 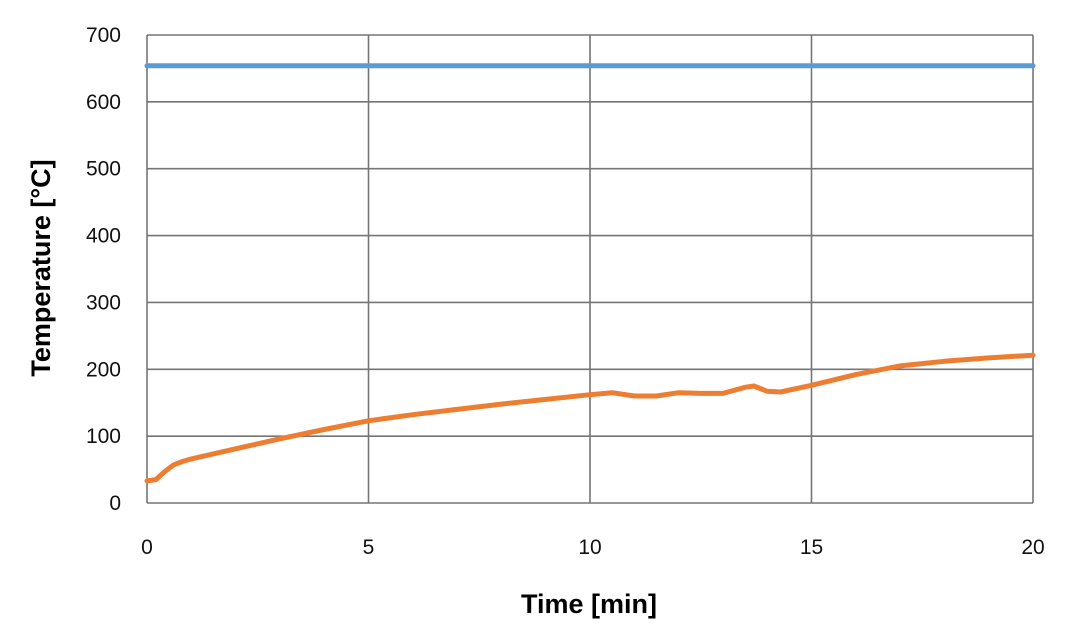 What do you see at coordinates (103, 369) in the screenshot?
I see `y-tick-label: 200` at bounding box center [103, 369].